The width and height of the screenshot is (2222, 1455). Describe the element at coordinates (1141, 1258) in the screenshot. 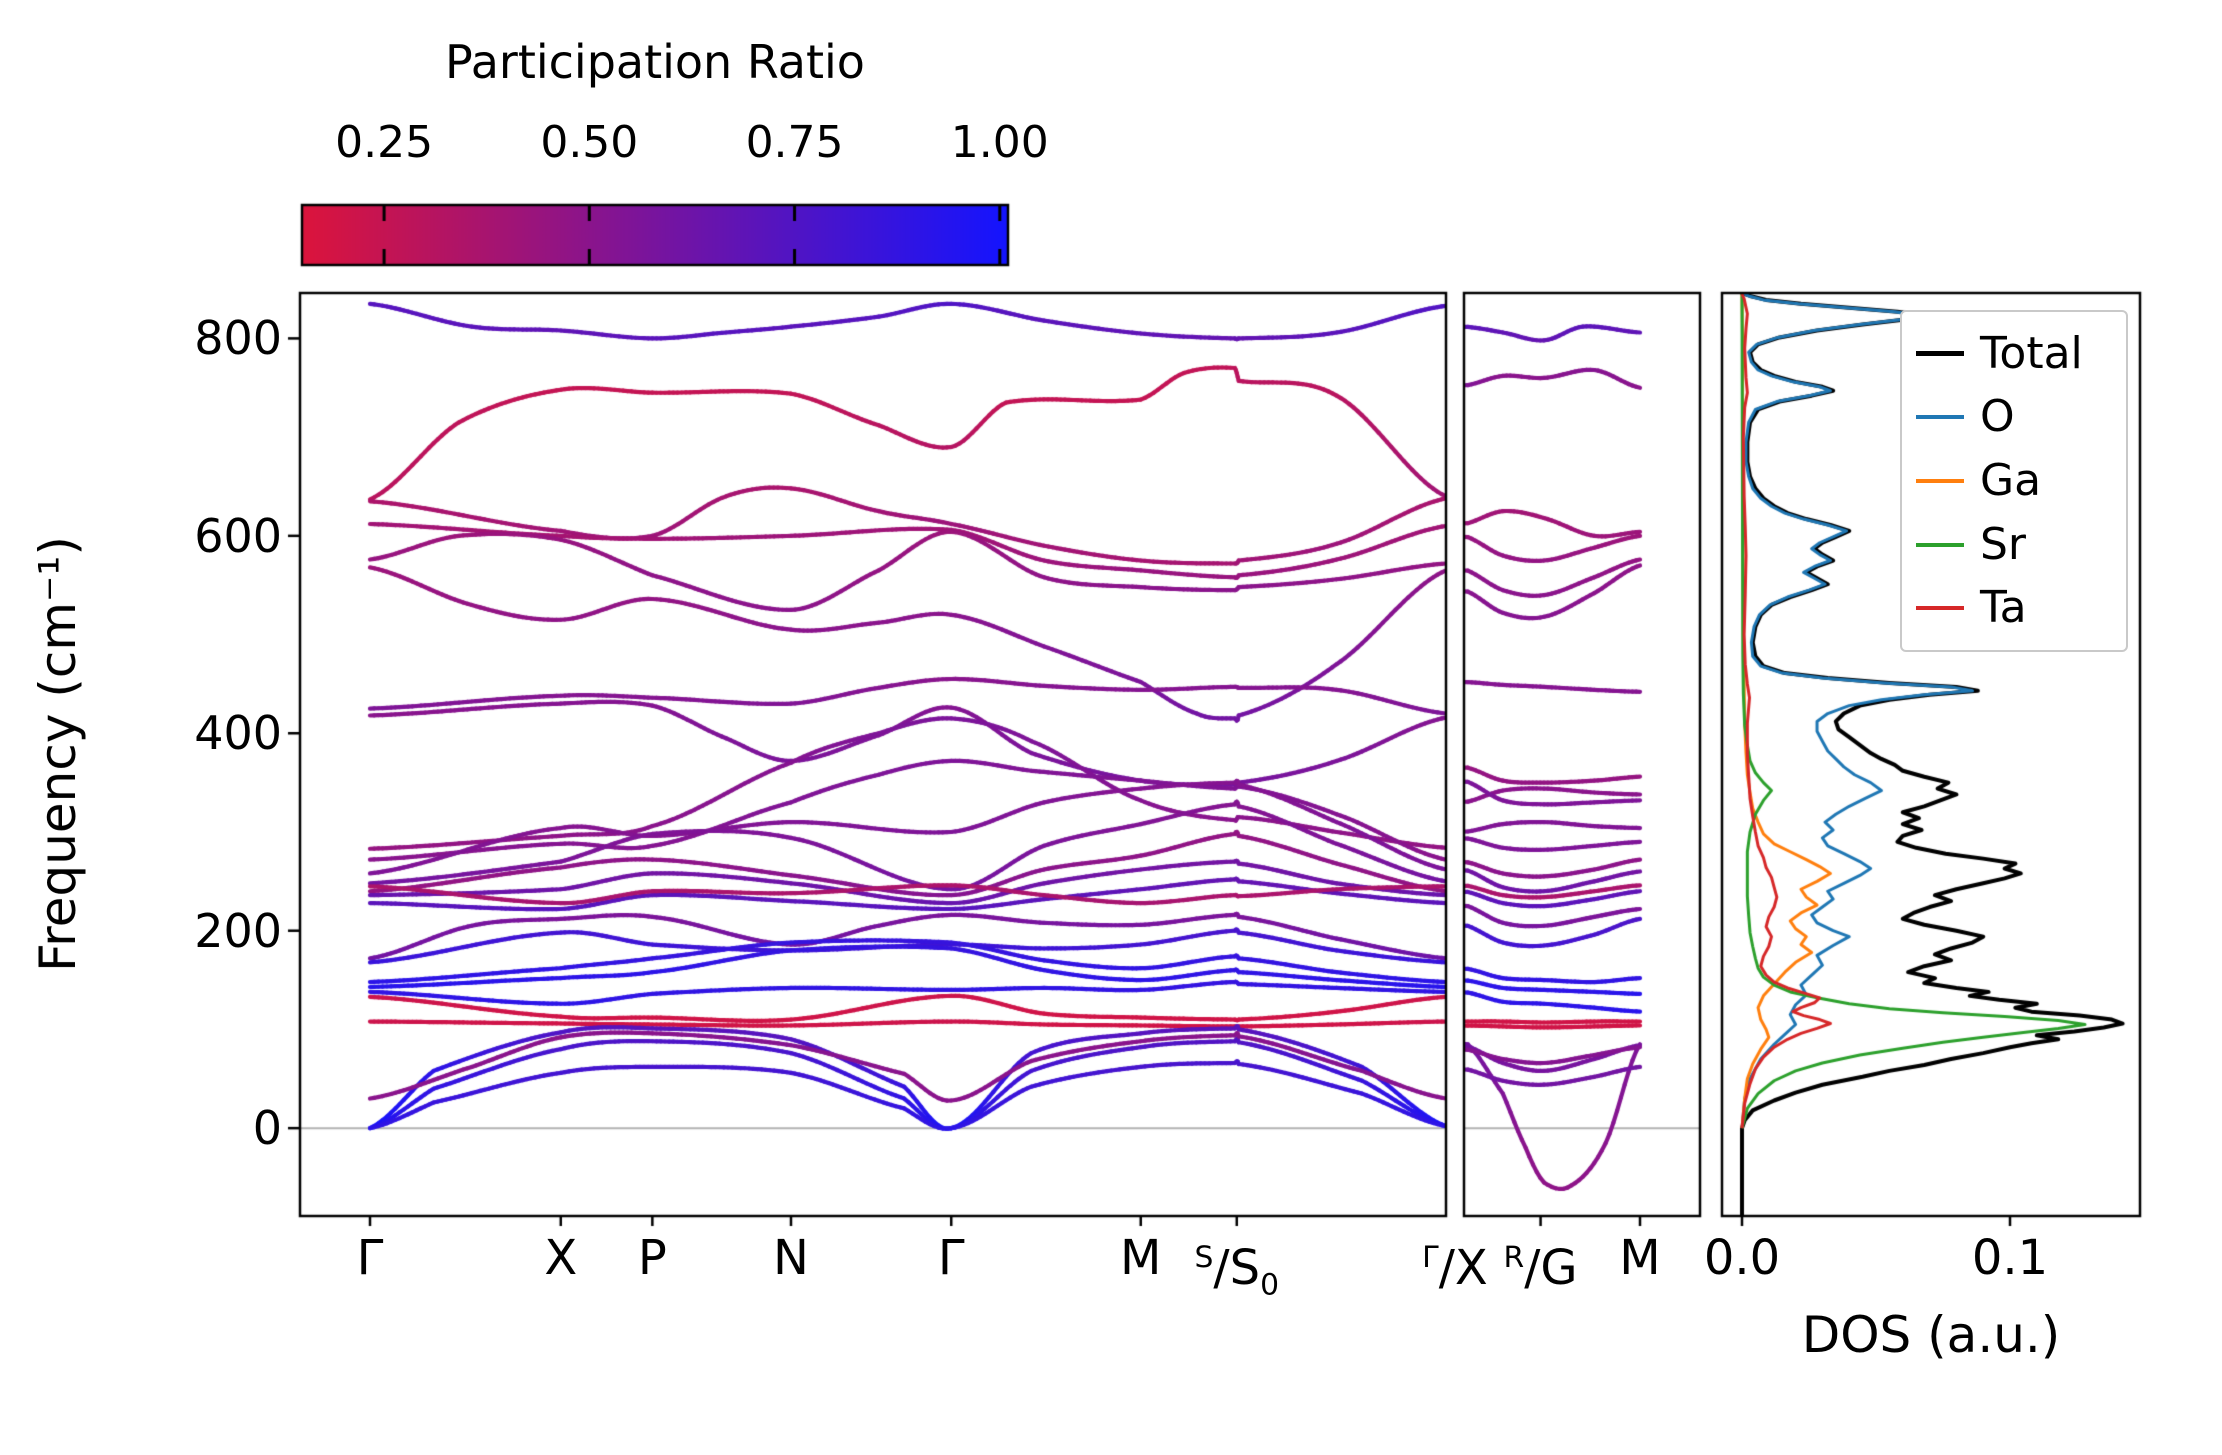

I see `kpoint-label-5: M` at that location.